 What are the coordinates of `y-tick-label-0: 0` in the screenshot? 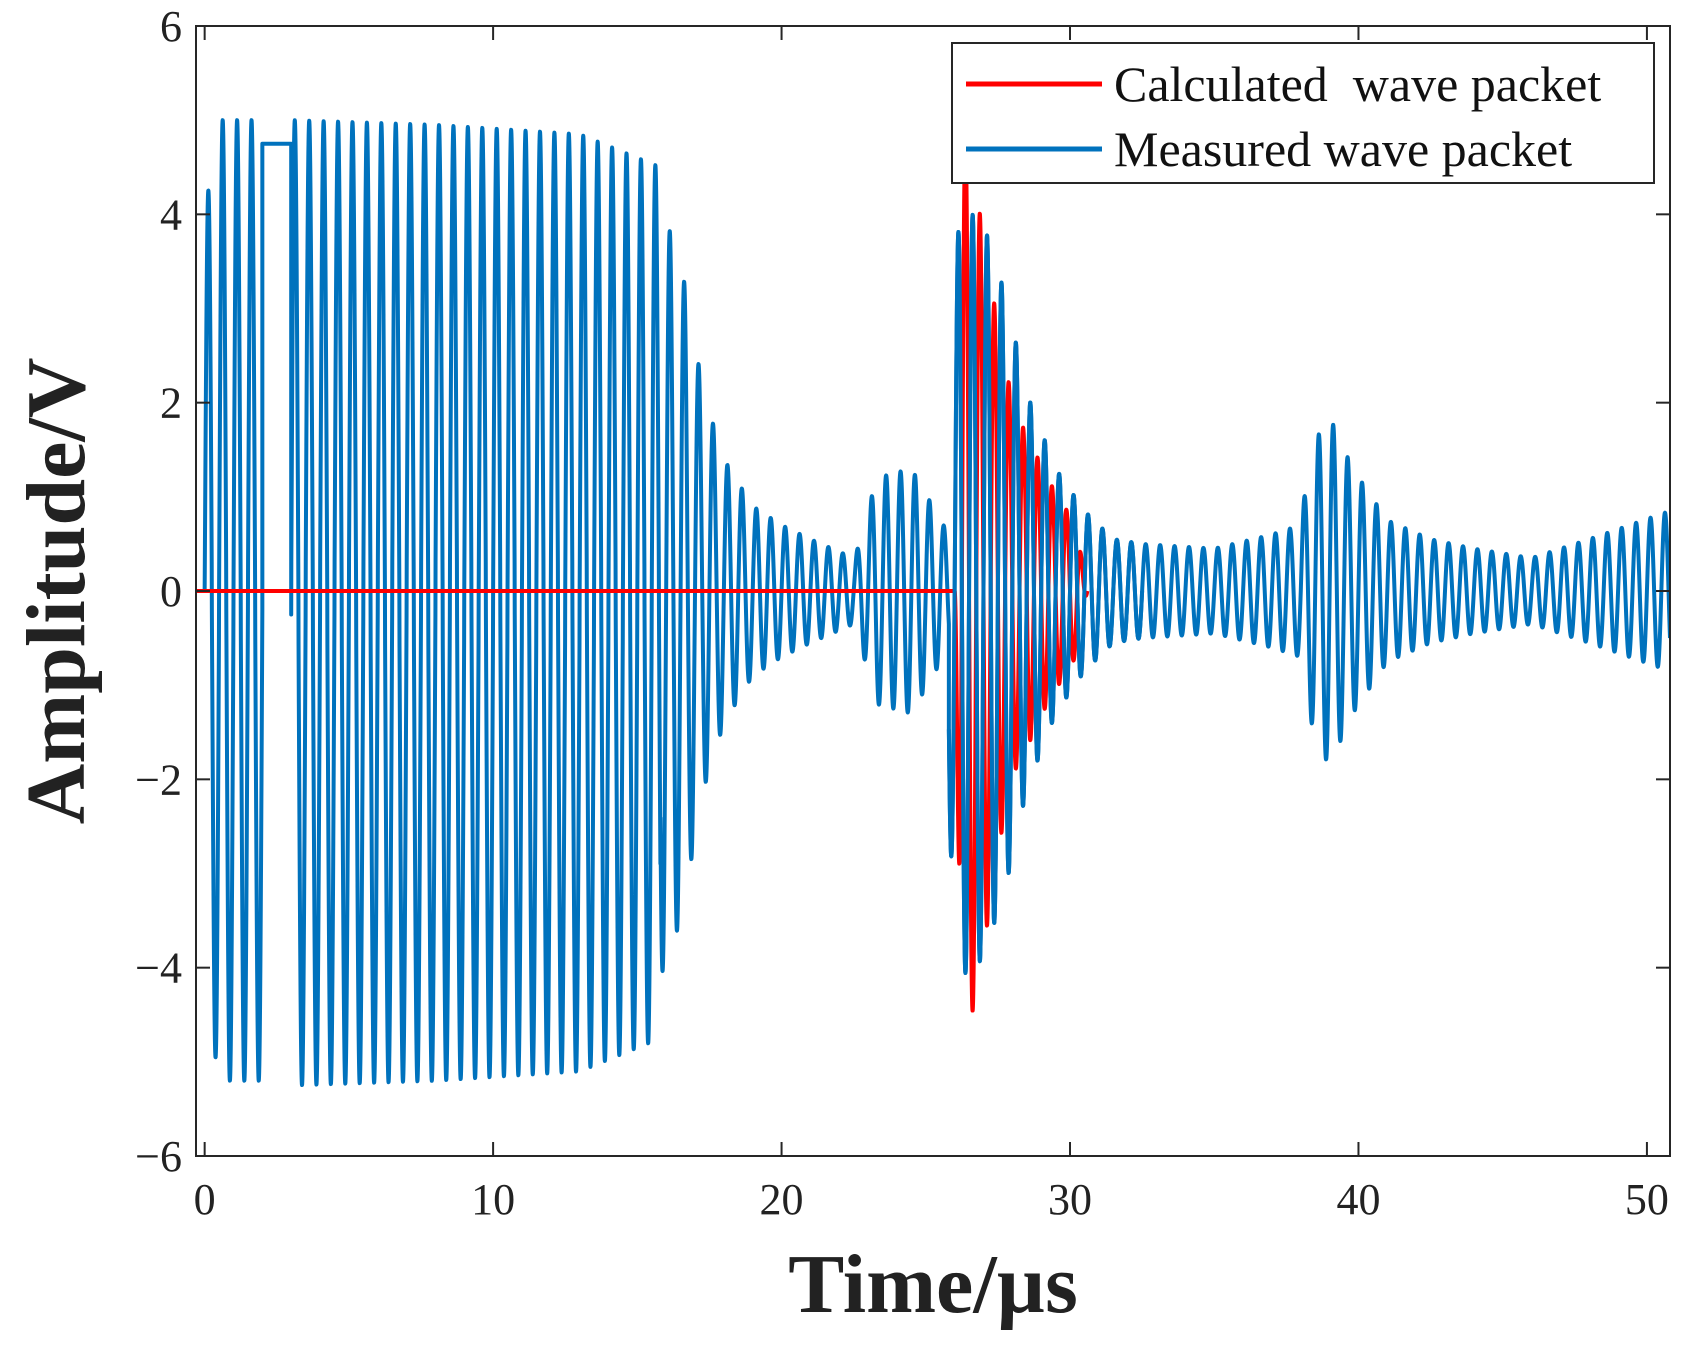 It's located at (171, 591).